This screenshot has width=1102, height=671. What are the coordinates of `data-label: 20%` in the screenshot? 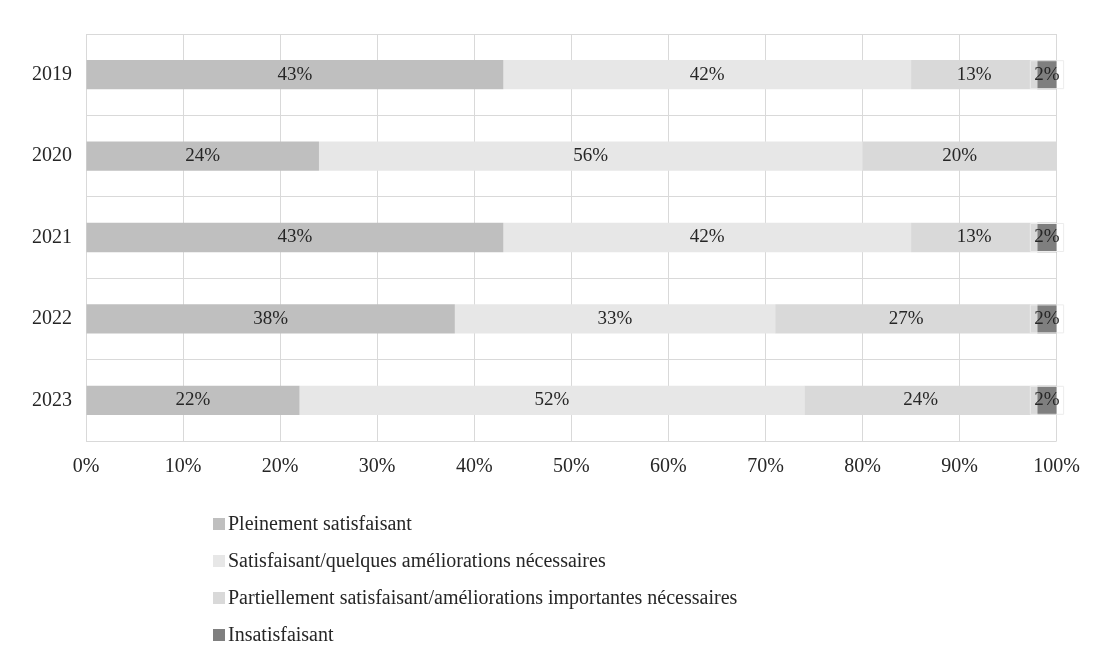 It's located at (960, 155).